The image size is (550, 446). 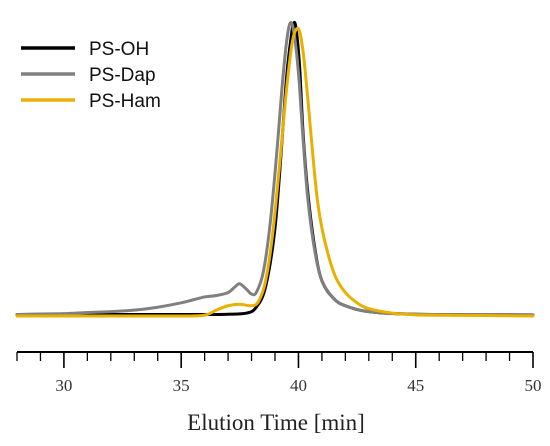 I want to click on x-tick-label: 45, so click(x=415, y=385).